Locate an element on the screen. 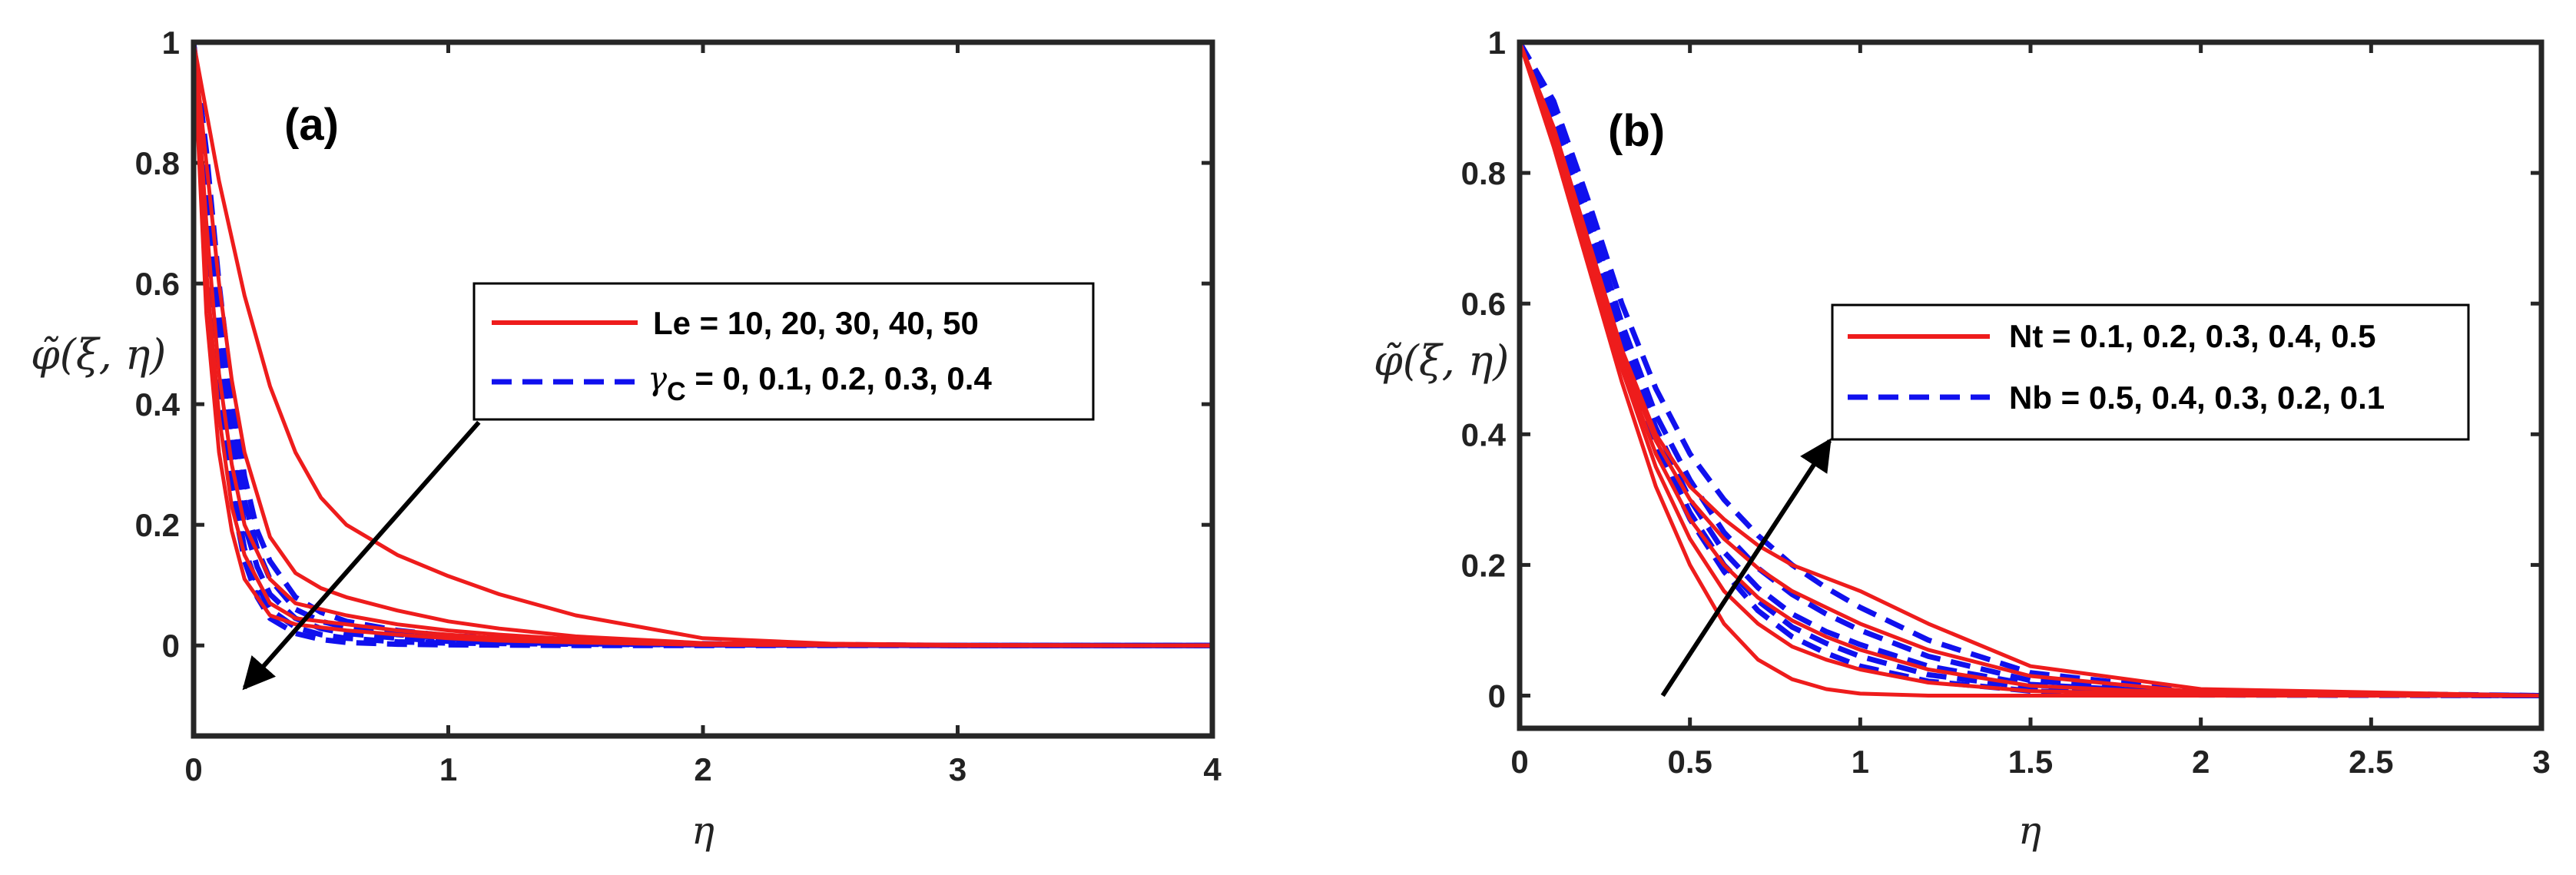  a-legend-gamma-eq: = is located at coordinates (704, 378).